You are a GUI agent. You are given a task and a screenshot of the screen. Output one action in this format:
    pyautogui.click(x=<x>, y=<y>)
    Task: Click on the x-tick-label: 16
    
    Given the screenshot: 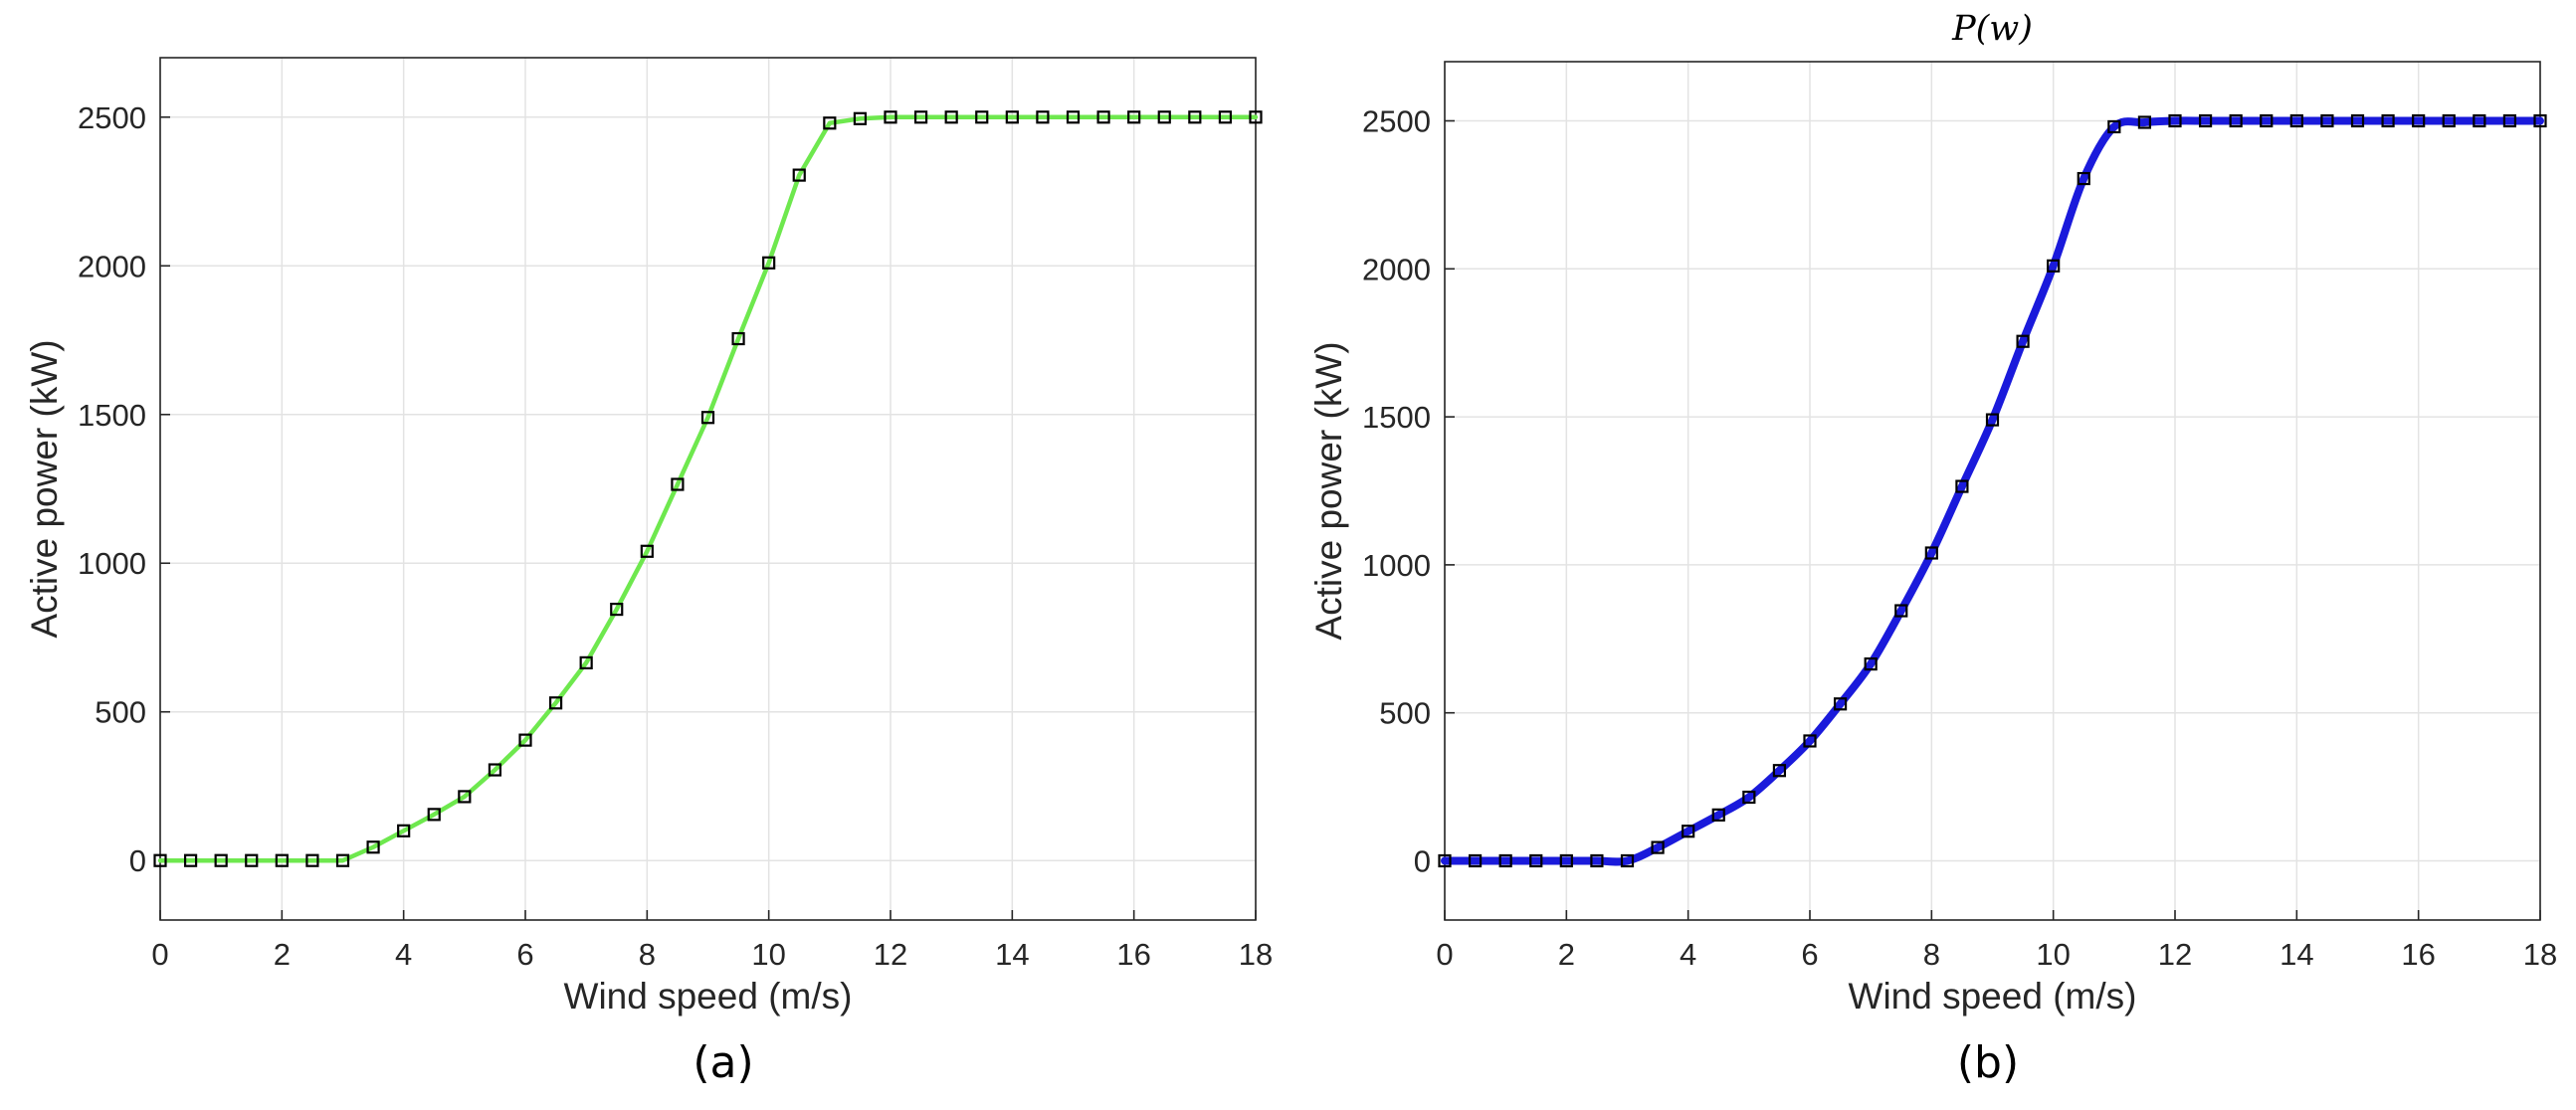 What is the action you would take?
    pyautogui.click(x=1133, y=954)
    